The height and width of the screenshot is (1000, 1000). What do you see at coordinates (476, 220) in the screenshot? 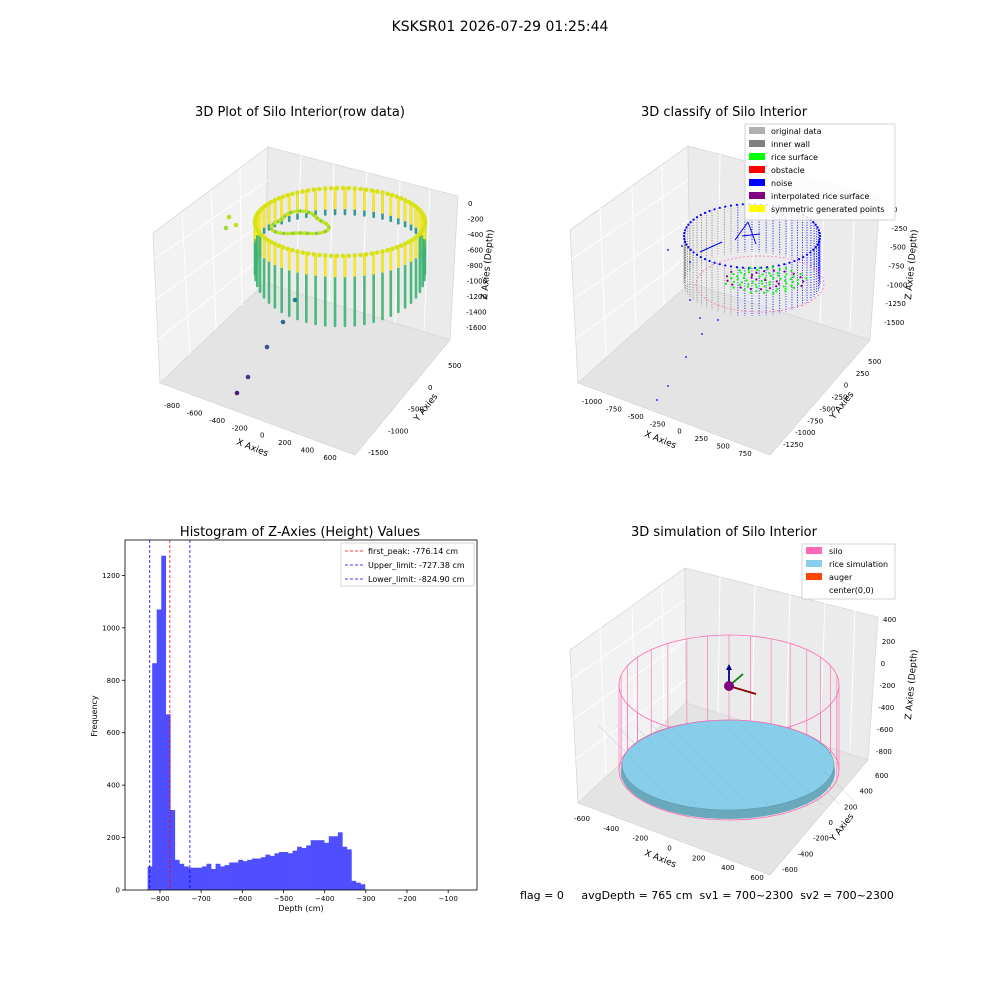
I see `axis-tick-label: -200` at bounding box center [476, 220].